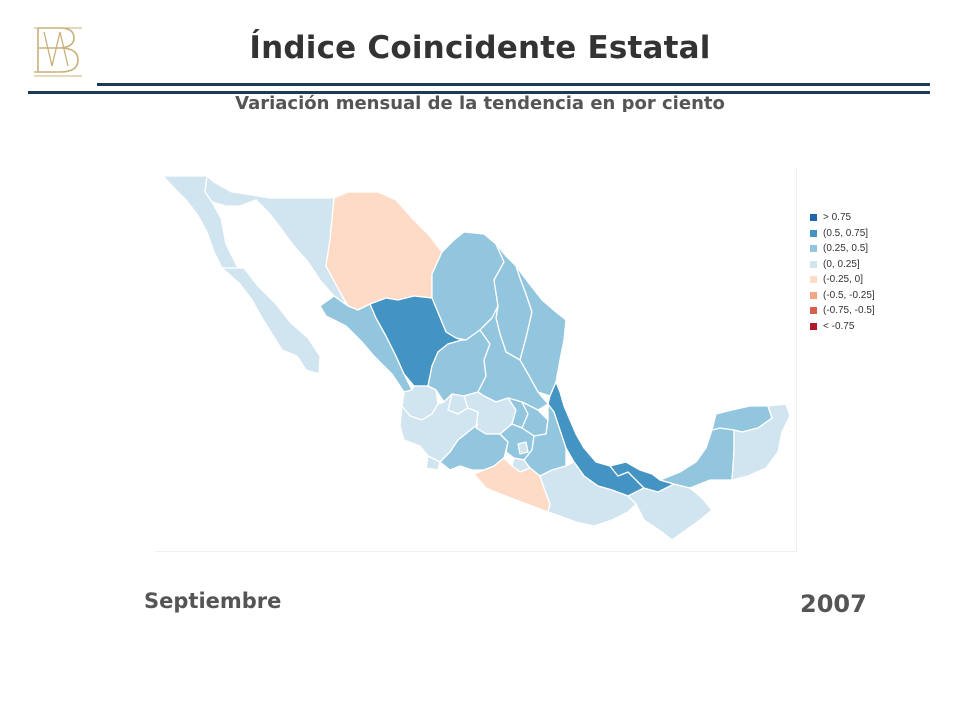 The image size is (960, 720). I want to click on state-chiapas, so click(670, 512).